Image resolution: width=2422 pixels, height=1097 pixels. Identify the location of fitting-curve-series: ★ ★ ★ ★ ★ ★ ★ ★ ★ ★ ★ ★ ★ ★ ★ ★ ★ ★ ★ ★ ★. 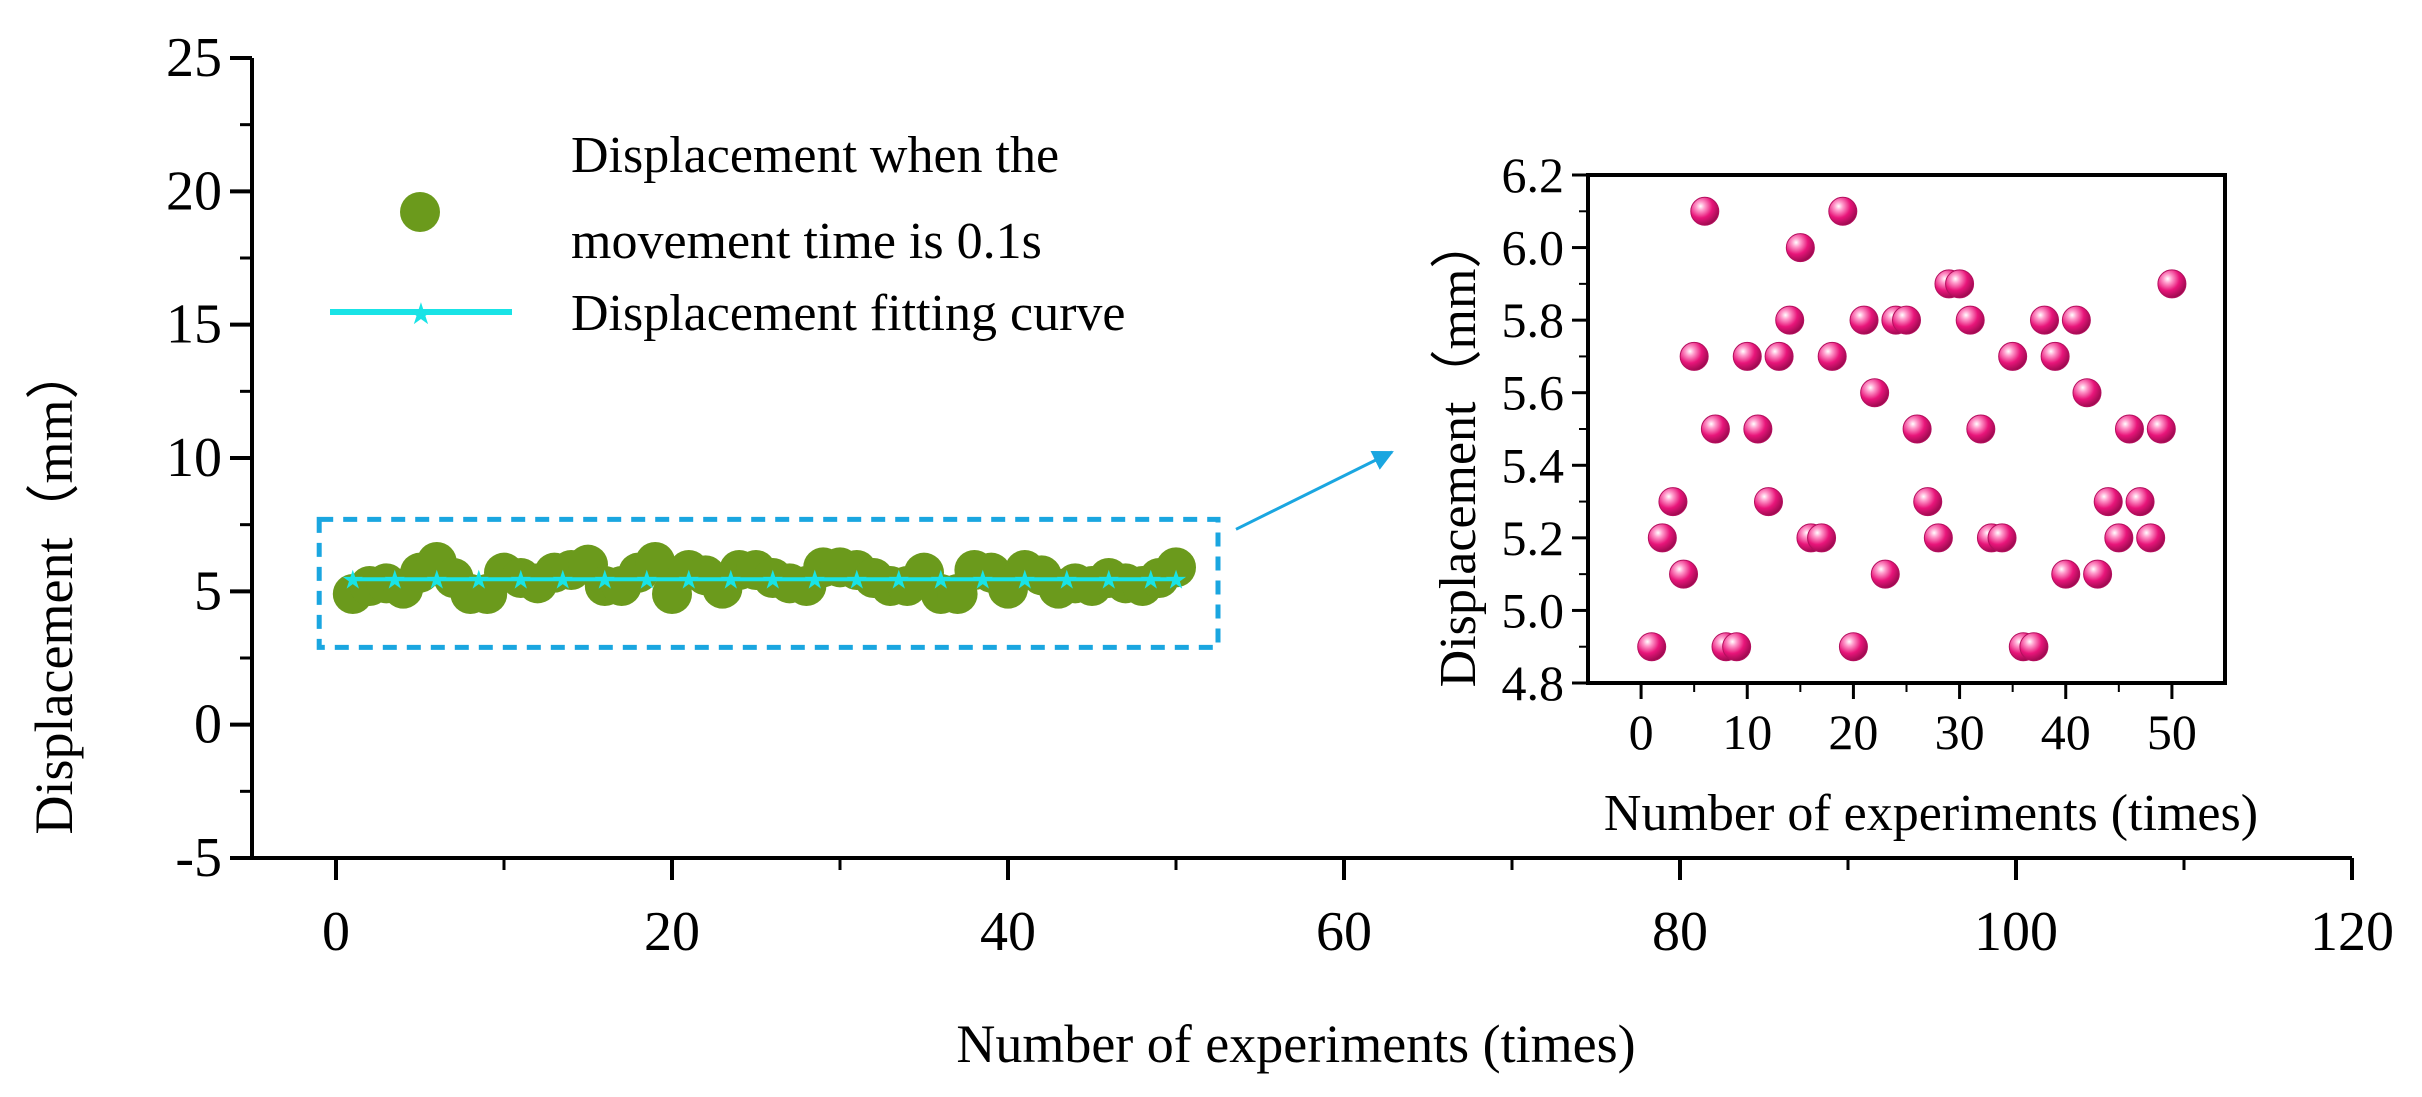
(764, 579).